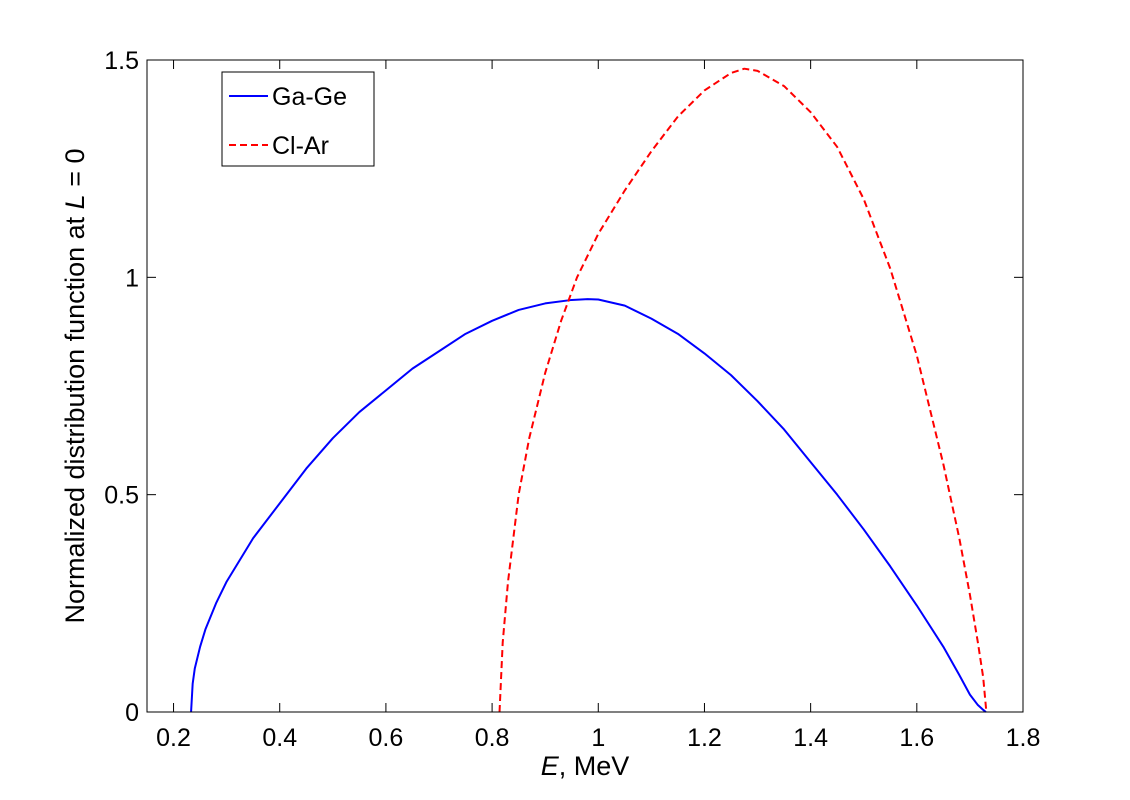 This screenshot has width=1130, height=800. Describe the element at coordinates (300, 146) in the screenshot. I see `legend-label-cl-ar: Cl-Ar` at that location.